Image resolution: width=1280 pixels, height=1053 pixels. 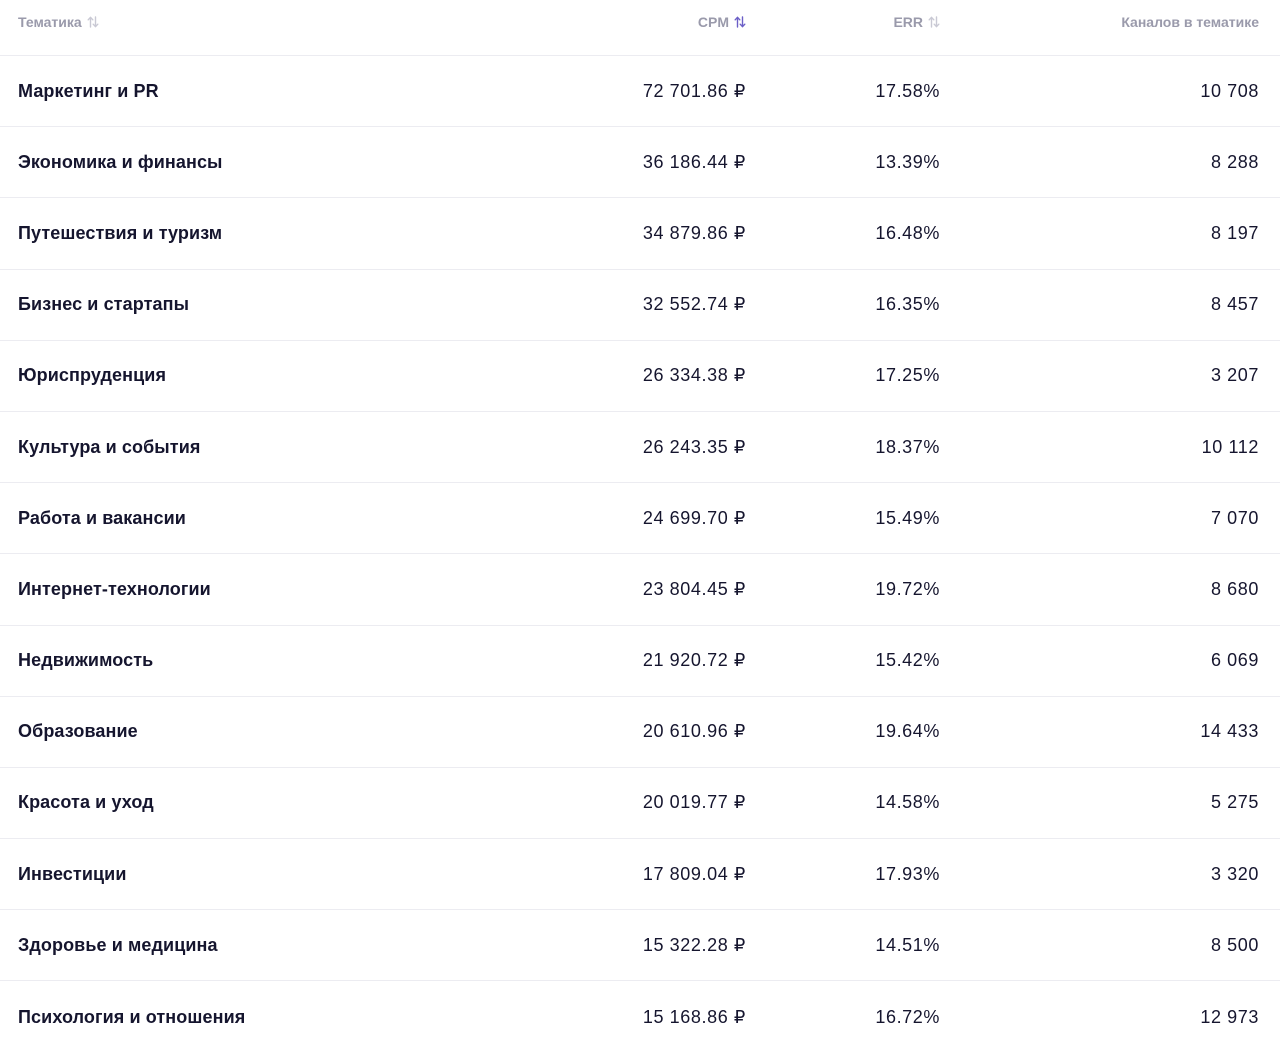 I want to click on column-header-cpm: CPM, so click(x=722, y=22).